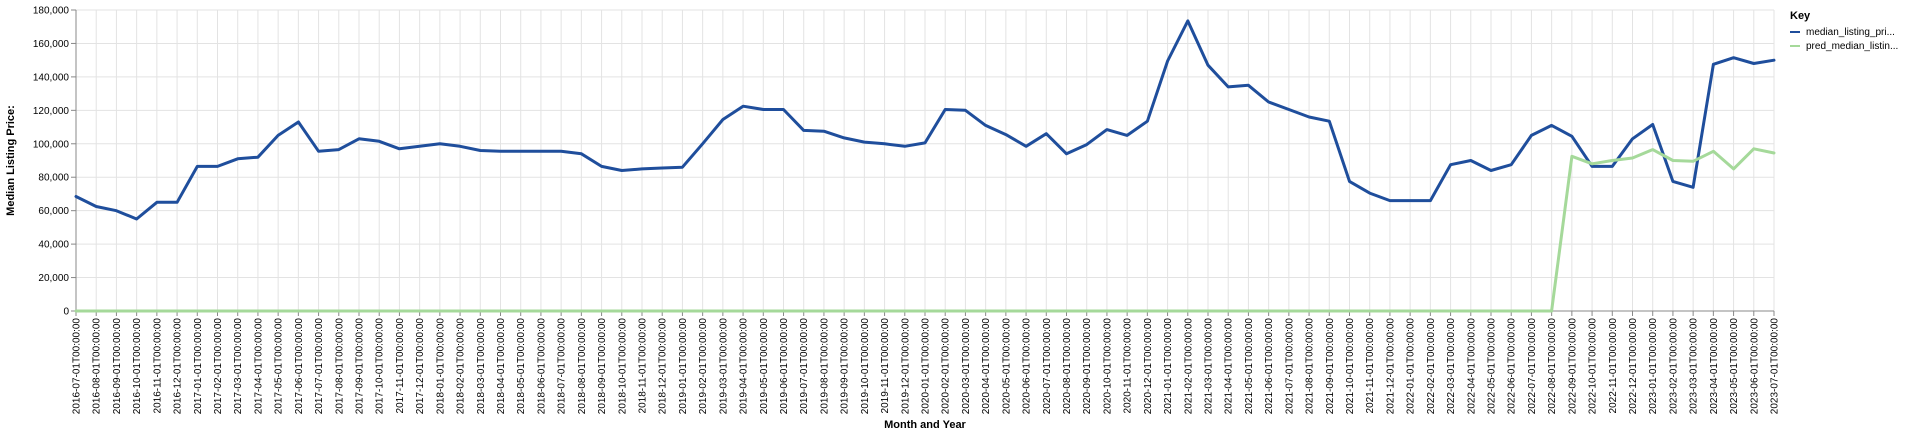  I want to click on x-tick-label: 2019-10-01T00:00:00, so click(865, 366).